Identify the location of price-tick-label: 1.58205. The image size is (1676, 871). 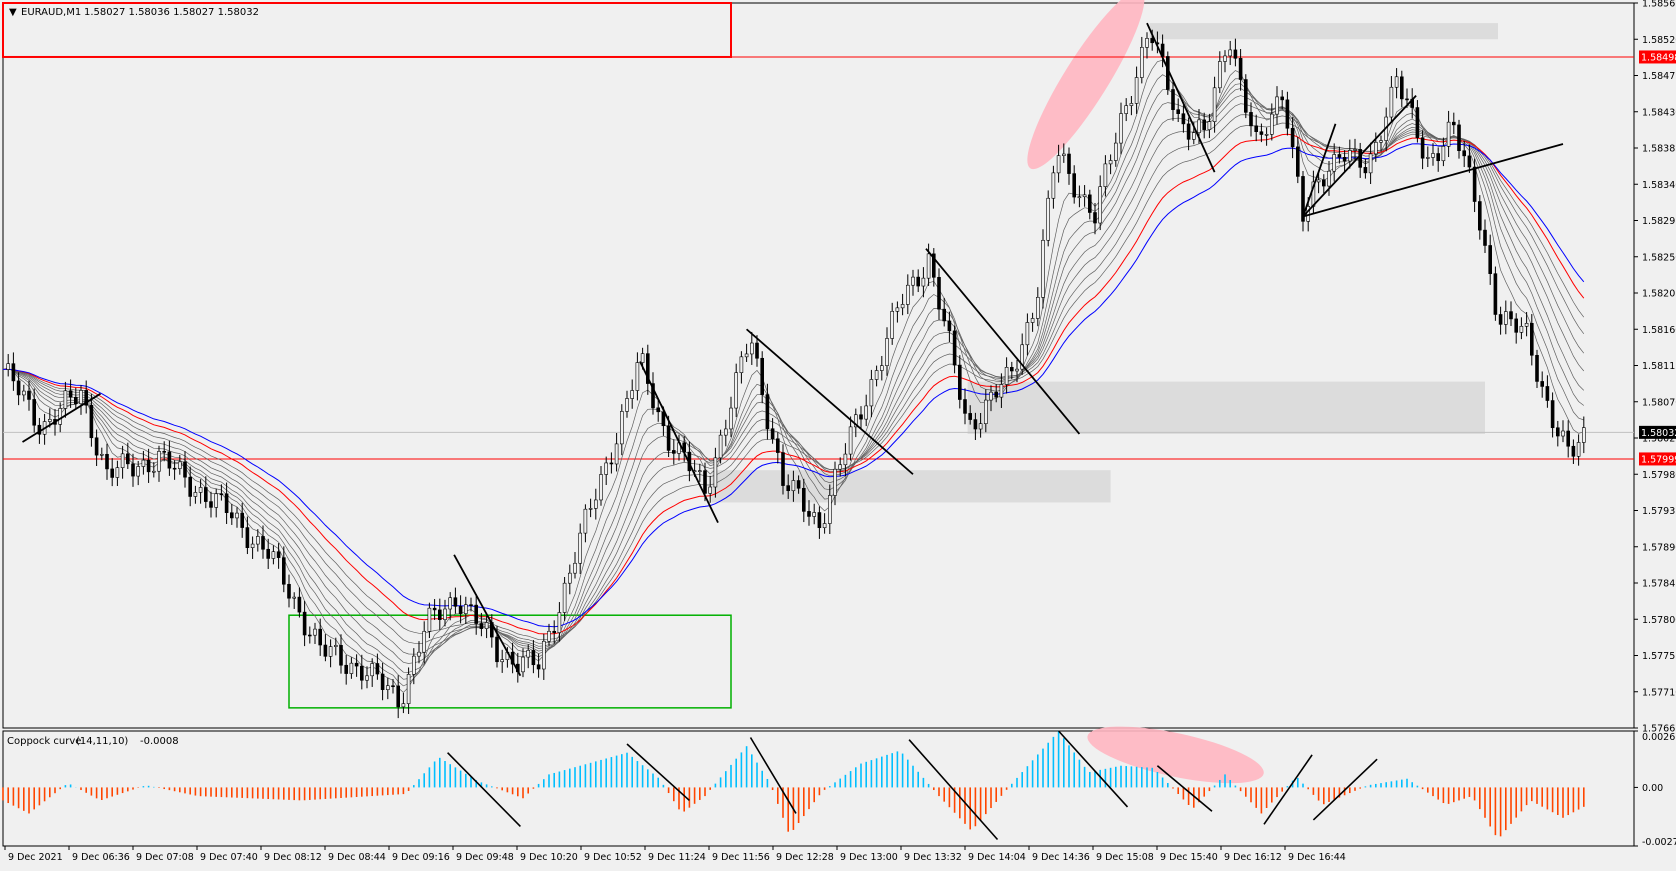
(1659, 294).